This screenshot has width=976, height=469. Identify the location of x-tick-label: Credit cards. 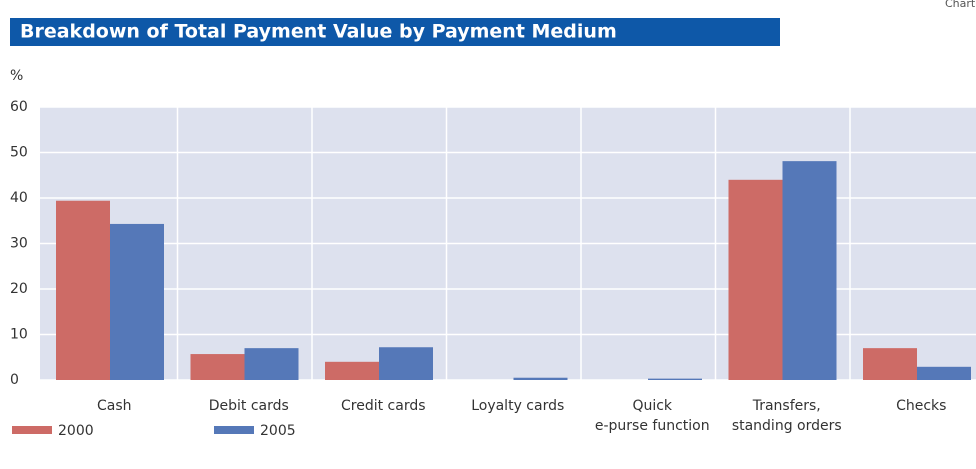
(383, 406).